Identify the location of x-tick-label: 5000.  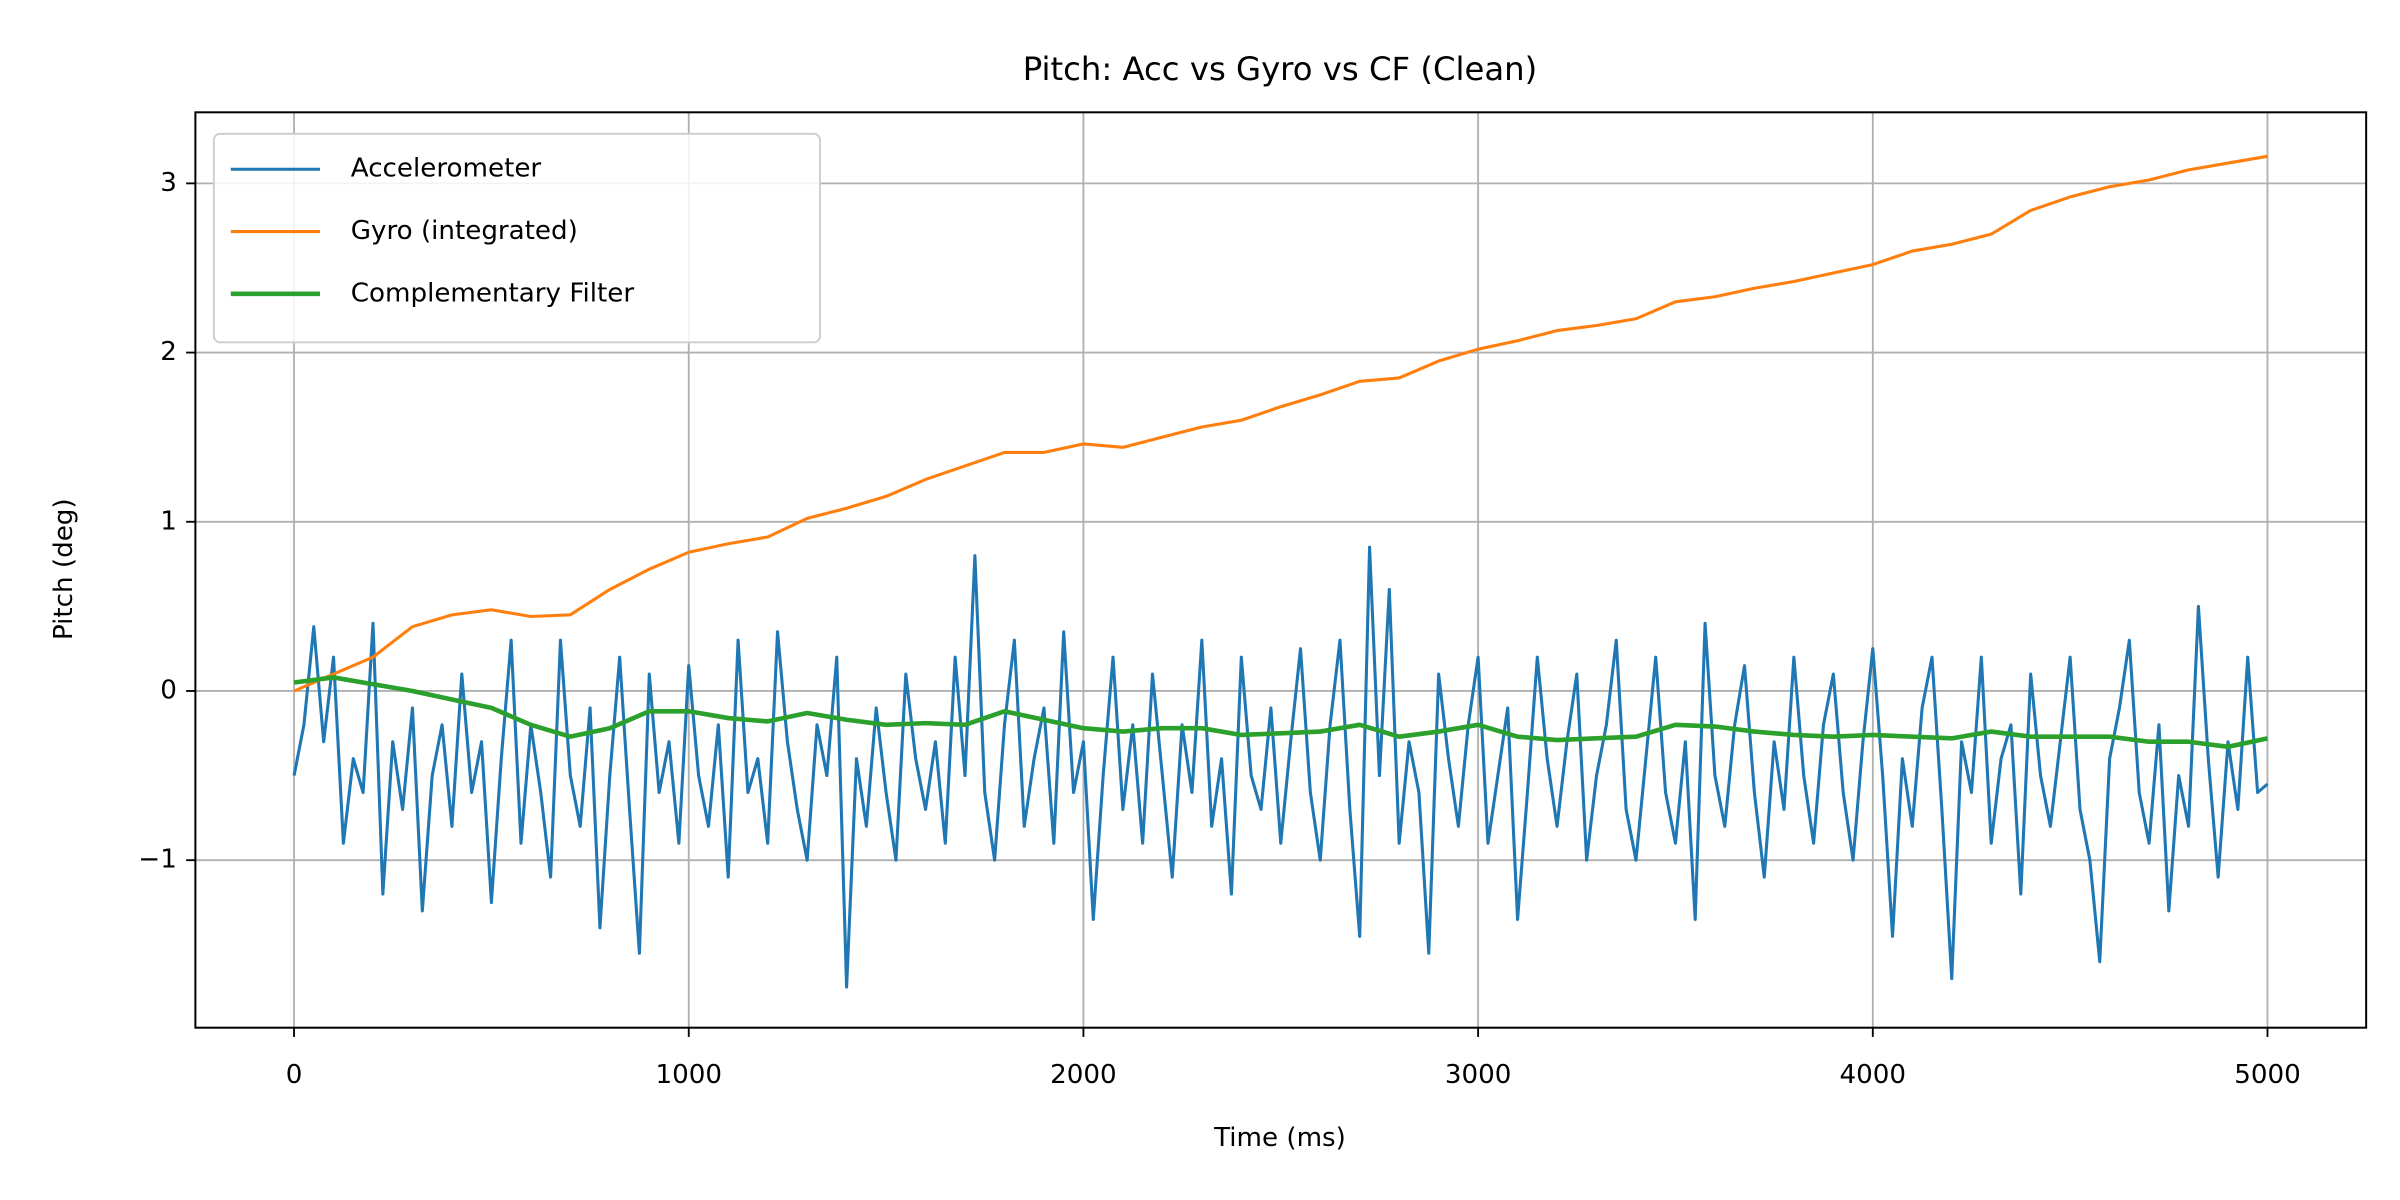
(2267, 1075).